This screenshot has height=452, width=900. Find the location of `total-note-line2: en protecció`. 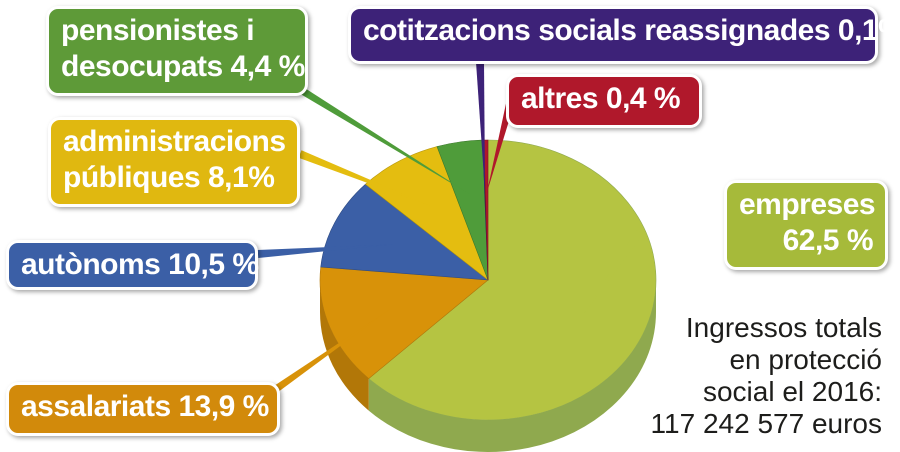

total-note-line2: en protecció is located at coordinates (805, 359).